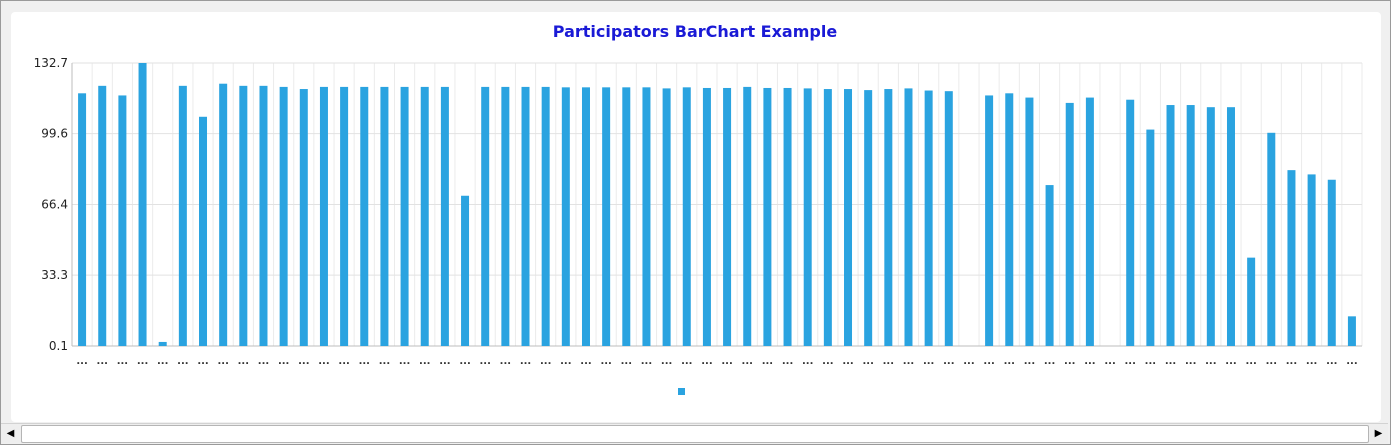 This screenshot has width=1391, height=445. I want to click on chart-title: Participators BarChart Example, so click(695, 31).